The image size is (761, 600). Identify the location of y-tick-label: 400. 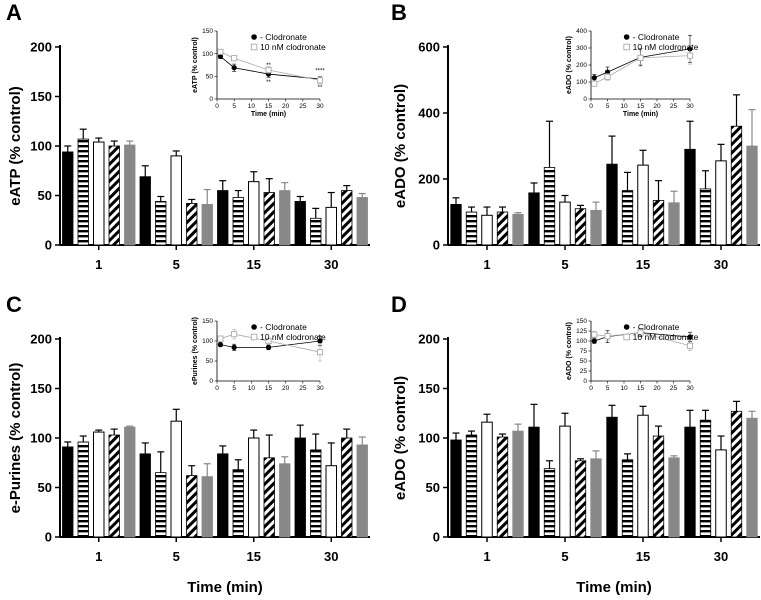
(429, 113).